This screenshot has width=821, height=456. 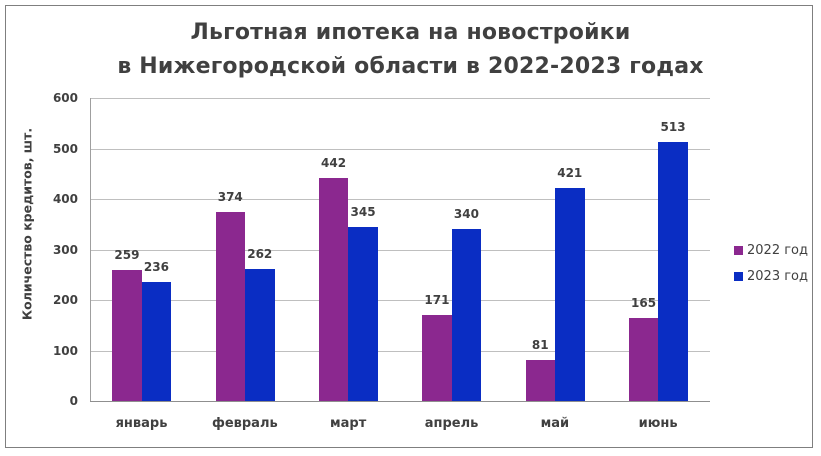 I want to click on legend-label: 2022 год, so click(x=777, y=250).